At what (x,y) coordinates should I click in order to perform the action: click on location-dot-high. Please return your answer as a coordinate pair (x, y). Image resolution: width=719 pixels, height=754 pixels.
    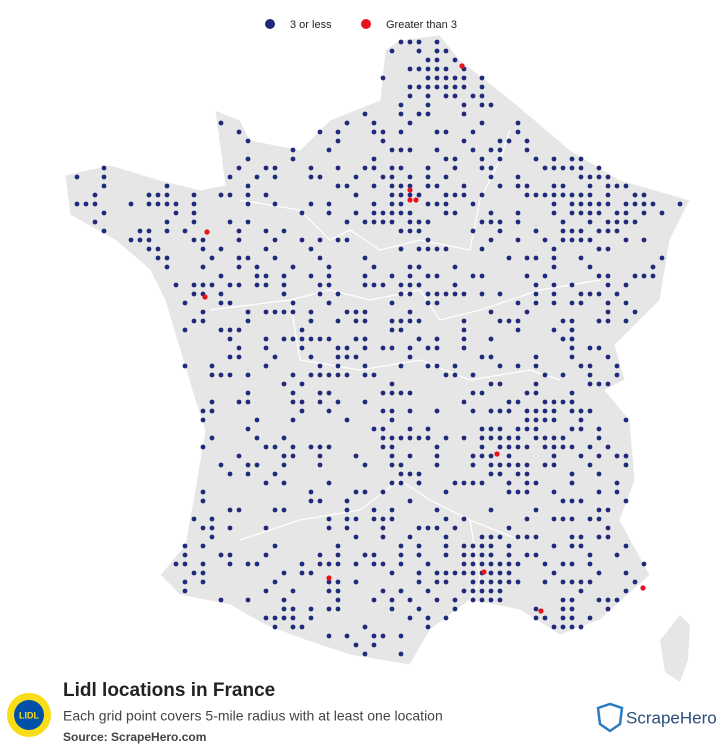
    Looking at the image, I should click on (410, 190).